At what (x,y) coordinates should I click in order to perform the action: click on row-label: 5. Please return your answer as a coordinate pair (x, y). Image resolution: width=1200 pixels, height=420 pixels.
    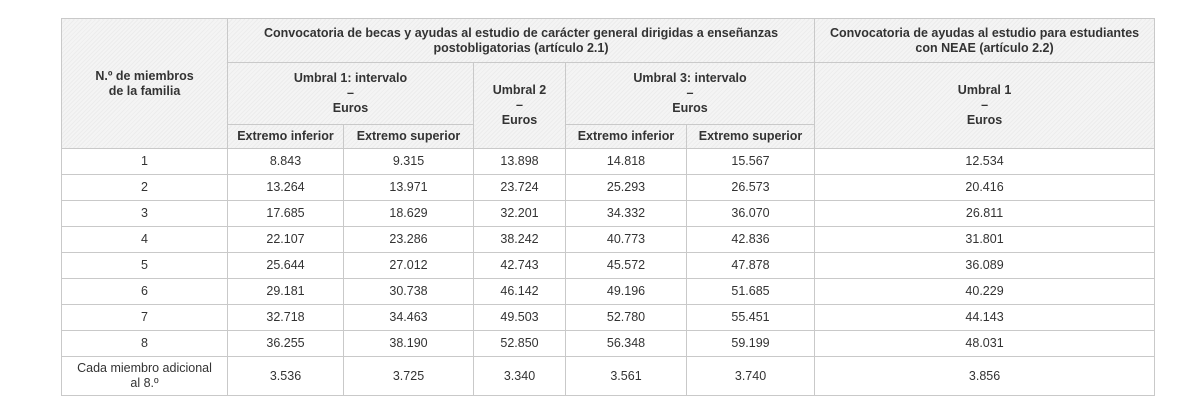
    Looking at the image, I should click on (144, 265).